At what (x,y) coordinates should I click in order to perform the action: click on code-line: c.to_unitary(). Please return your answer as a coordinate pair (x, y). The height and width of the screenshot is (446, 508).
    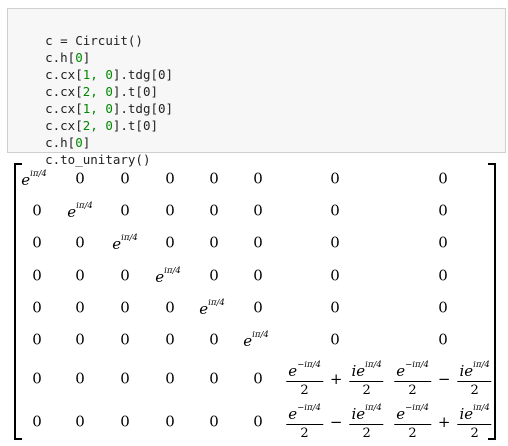
    Looking at the image, I should click on (98, 159).